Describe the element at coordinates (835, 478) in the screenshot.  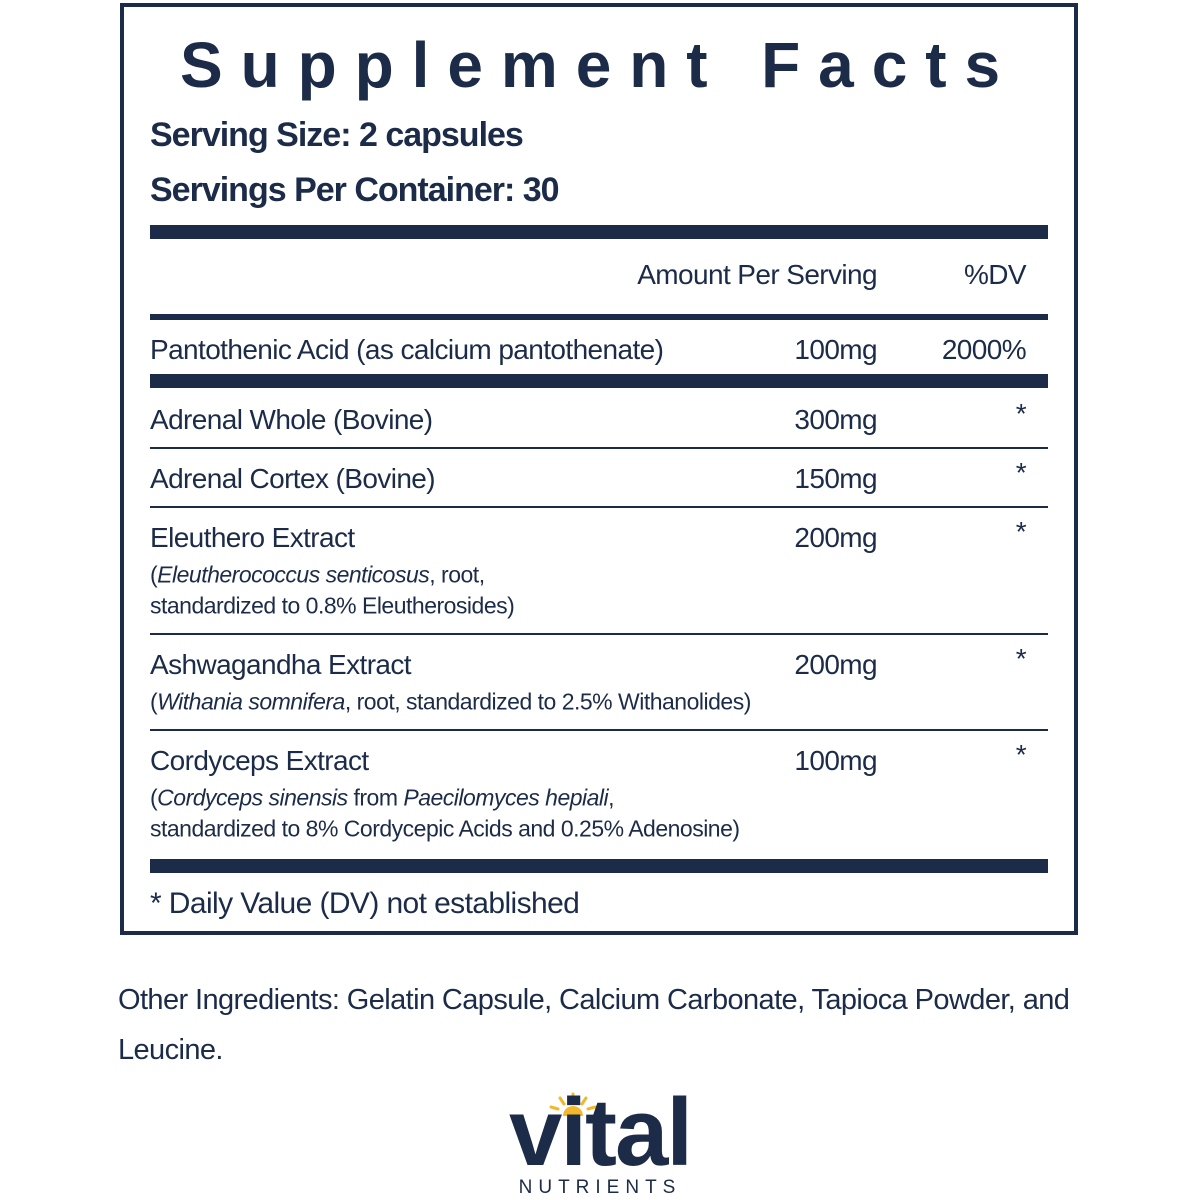
I see `item-amount: 150mg` at that location.